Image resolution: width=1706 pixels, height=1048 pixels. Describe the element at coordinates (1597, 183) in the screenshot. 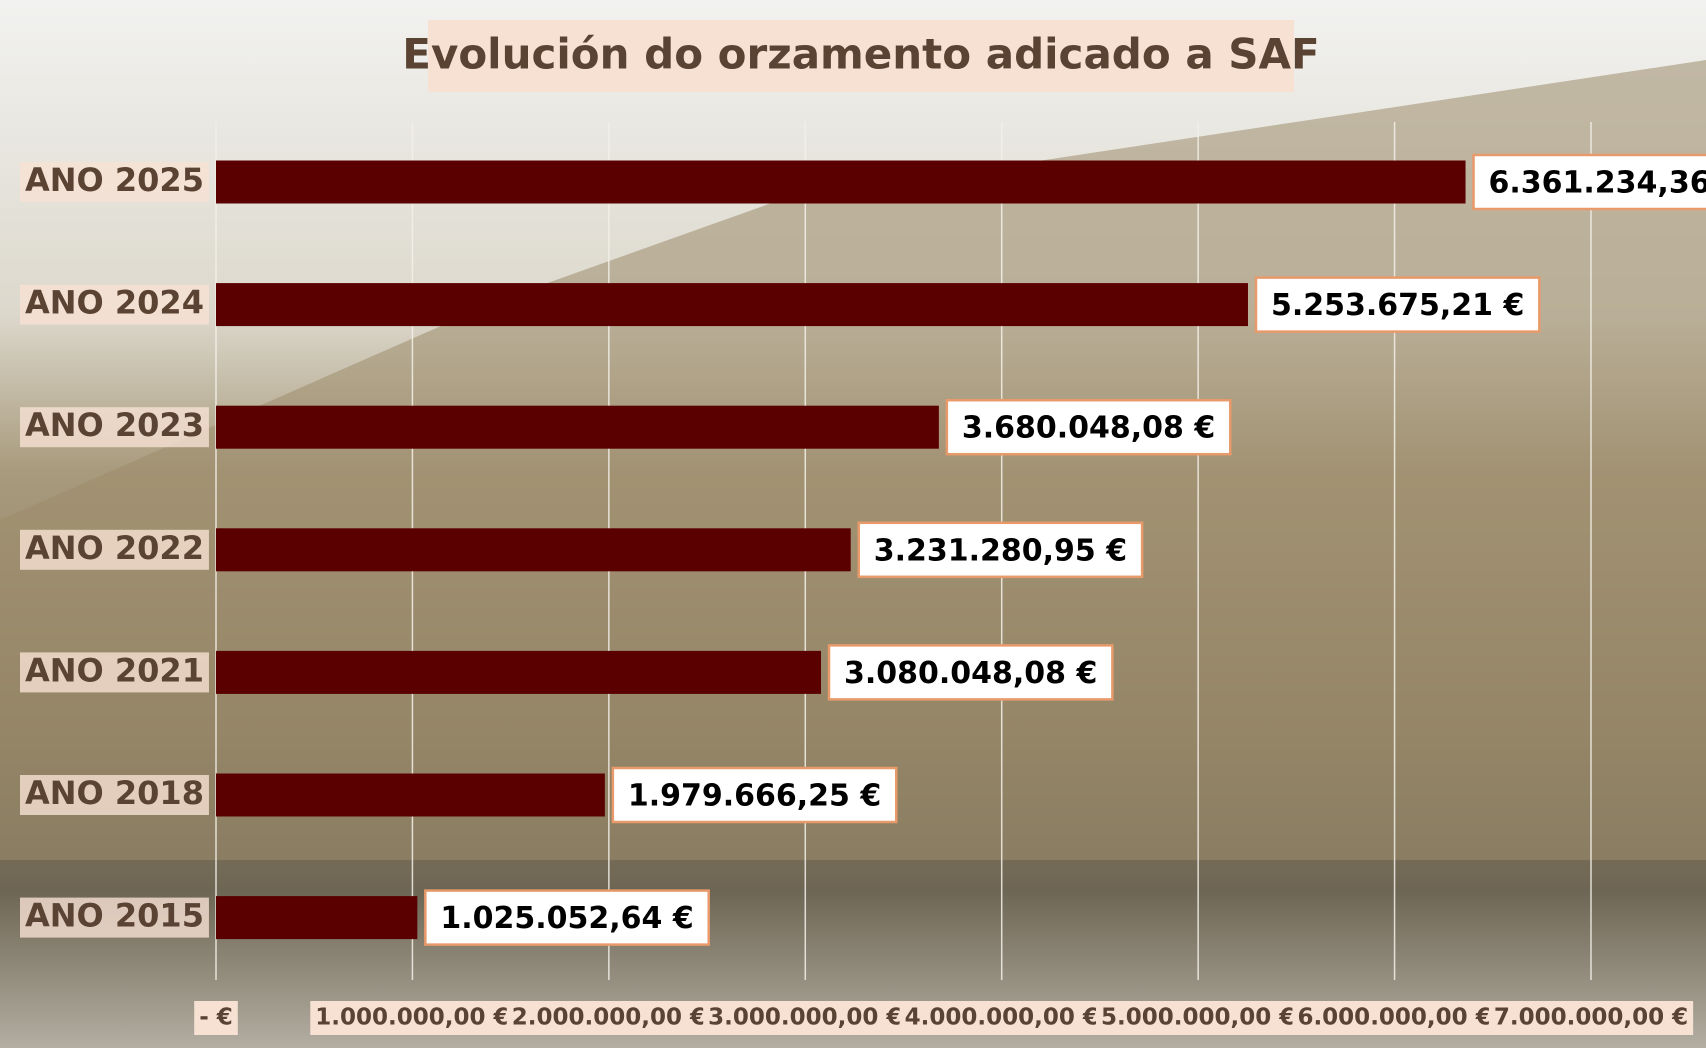

I see `data-label: 6.361.234,36 €` at that location.